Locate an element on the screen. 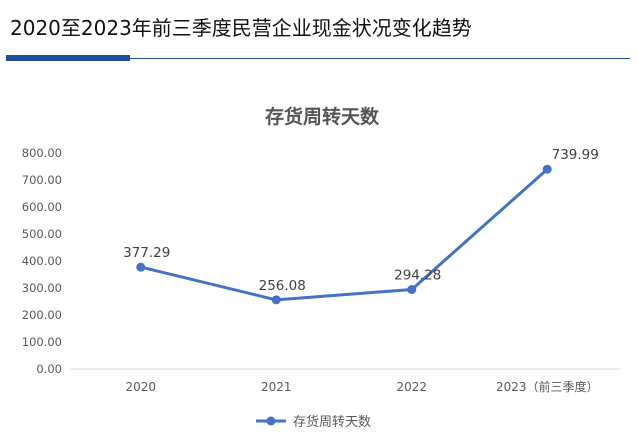 The height and width of the screenshot is (434, 638). x-axis: 2020 2021 2022 2023（前三季度） is located at coordinates (361, 386).